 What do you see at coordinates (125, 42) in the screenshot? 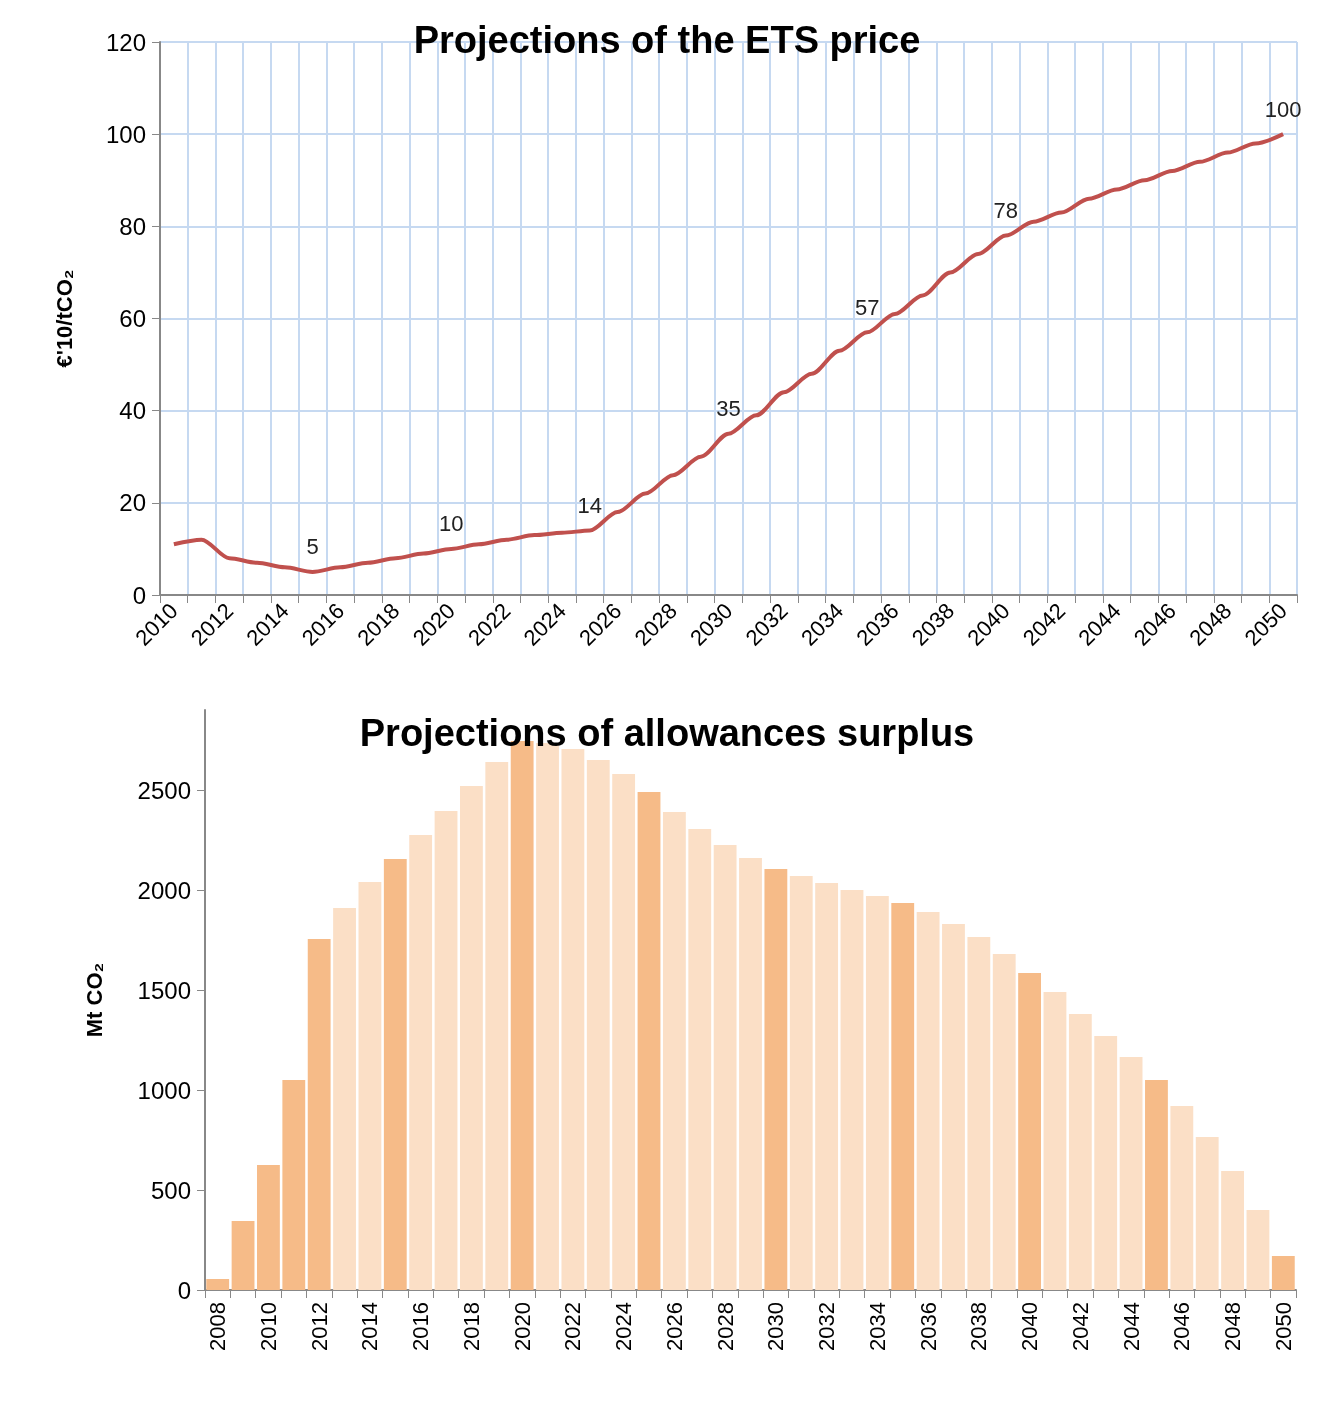
I see `y-tick-label: 120` at bounding box center [125, 42].